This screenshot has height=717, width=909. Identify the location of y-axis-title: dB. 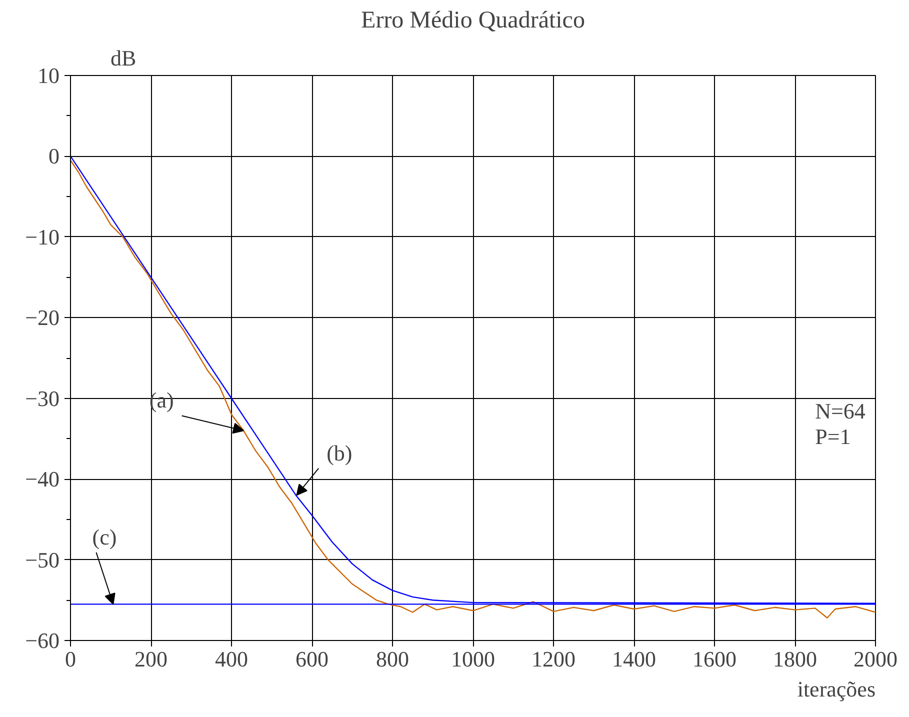
(123, 58).